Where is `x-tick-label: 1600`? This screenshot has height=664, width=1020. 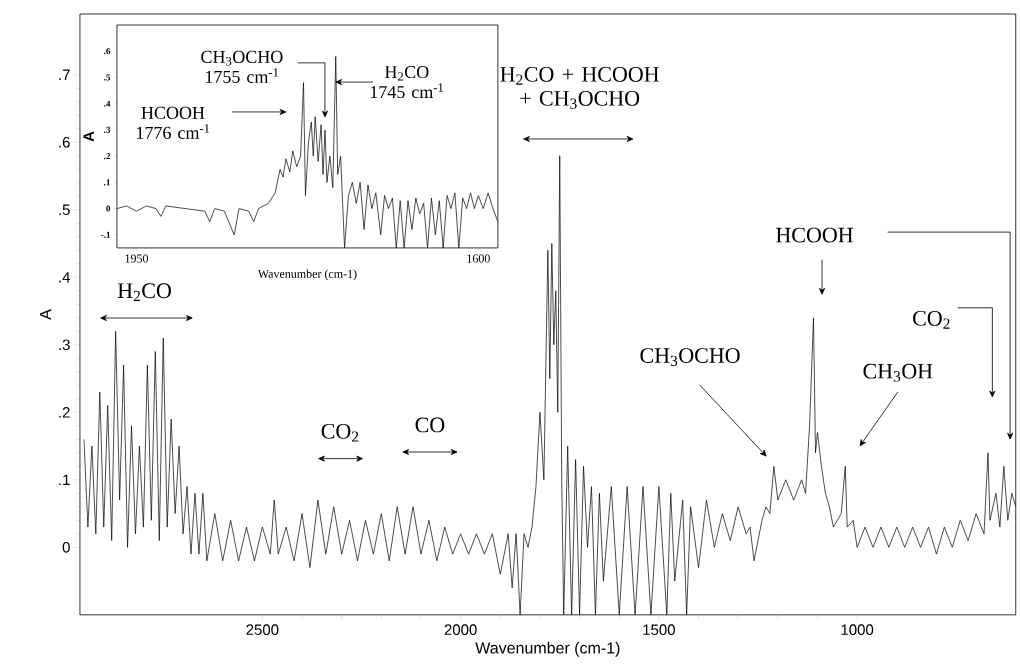 x-tick-label: 1600 is located at coordinates (478, 258).